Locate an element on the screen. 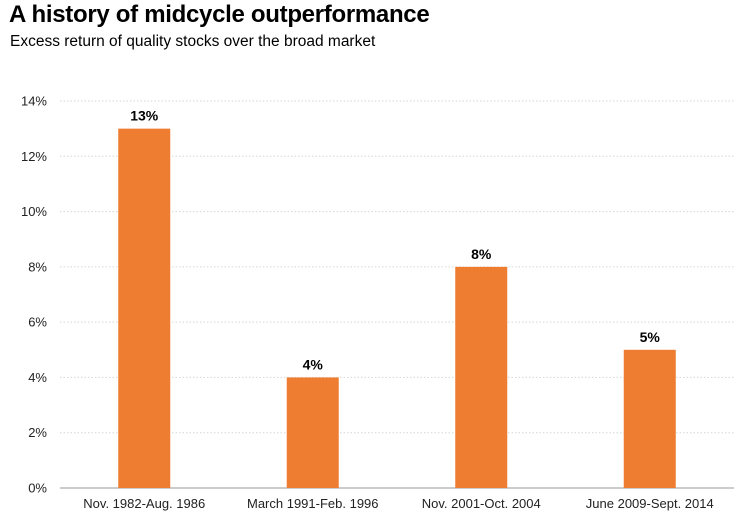 This screenshot has width=734, height=514. y-tick-label: 12% is located at coordinates (34, 156).